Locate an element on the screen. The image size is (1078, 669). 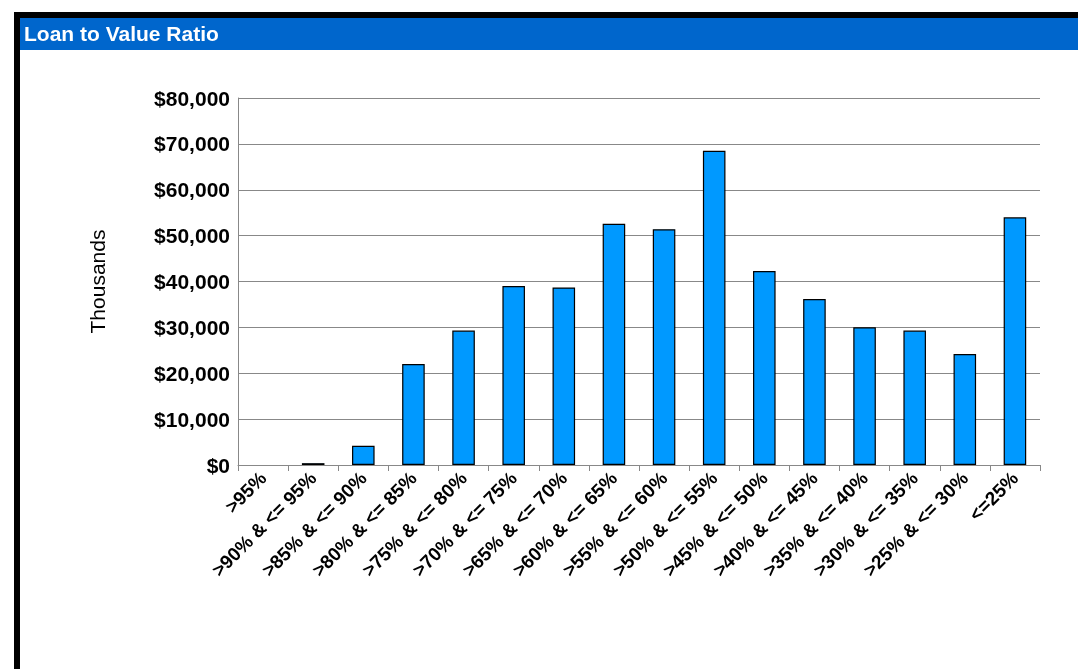
y-tick-label: $50,000 is located at coordinates (192, 236).